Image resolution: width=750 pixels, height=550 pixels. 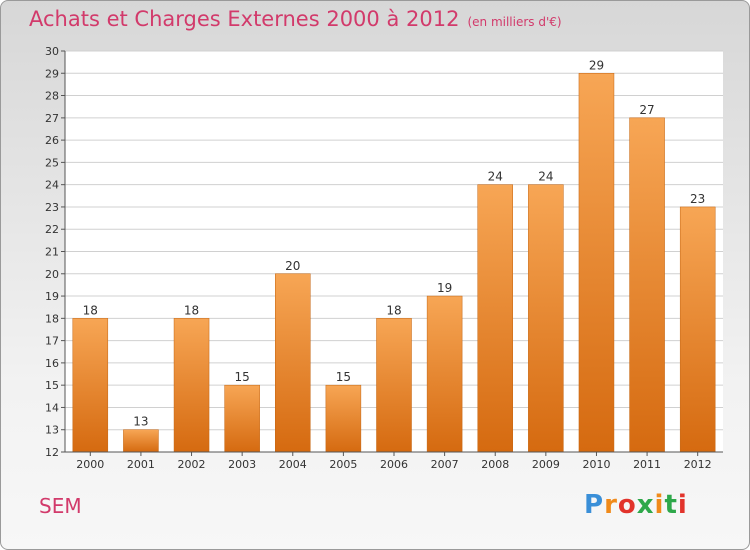 I want to click on y-tick-label: 14, so click(x=52, y=407).